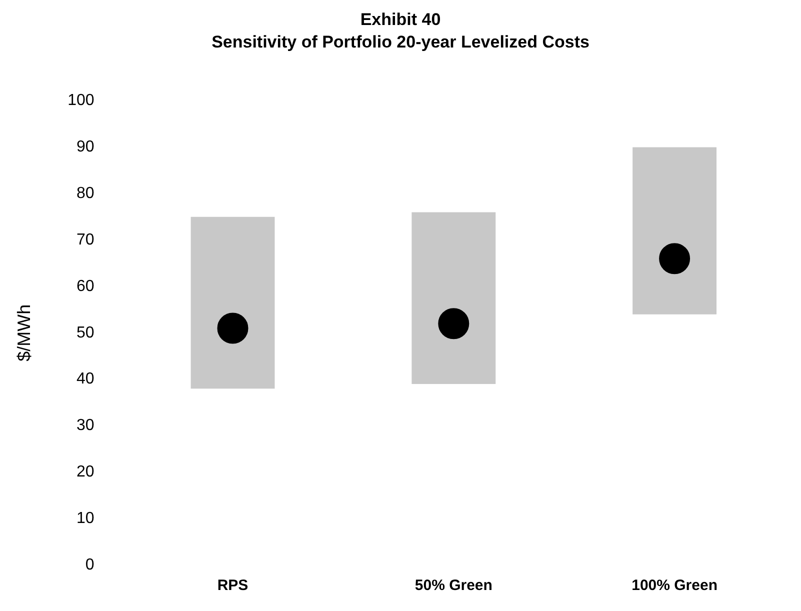  I want to click on y-tick-label: 70, so click(85, 239).